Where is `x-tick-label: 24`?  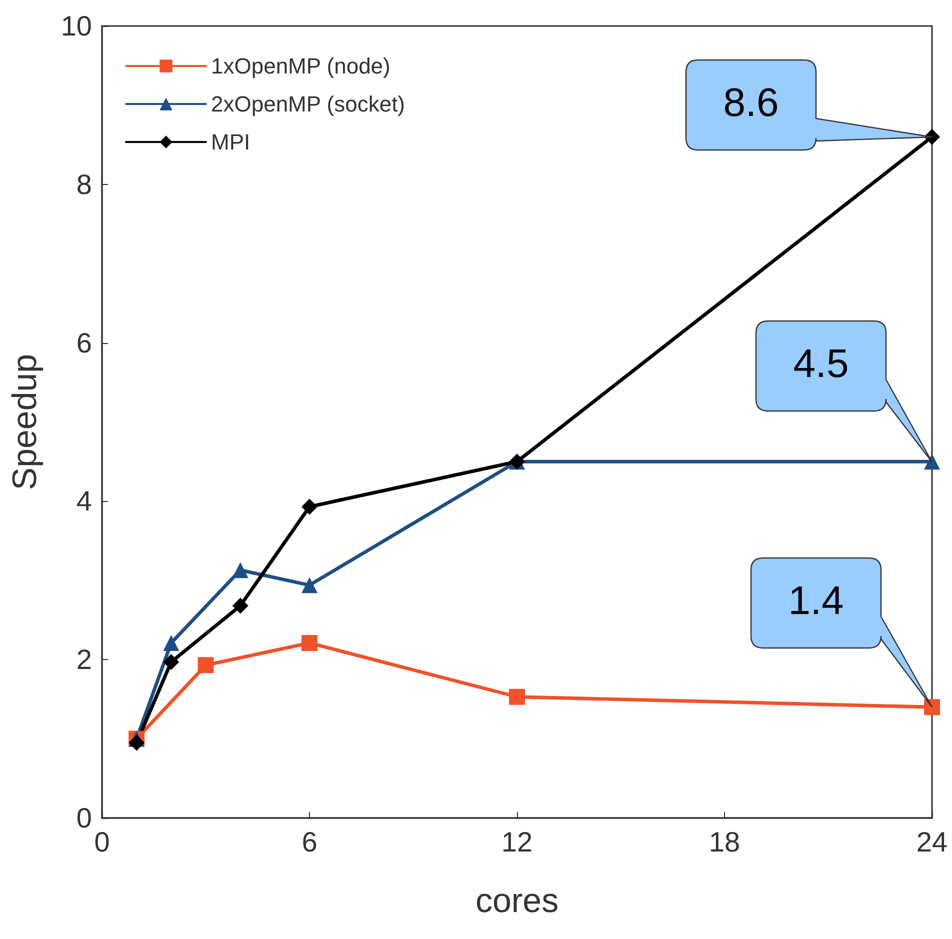
x-tick-label: 24 is located at coordinates (932, 842).